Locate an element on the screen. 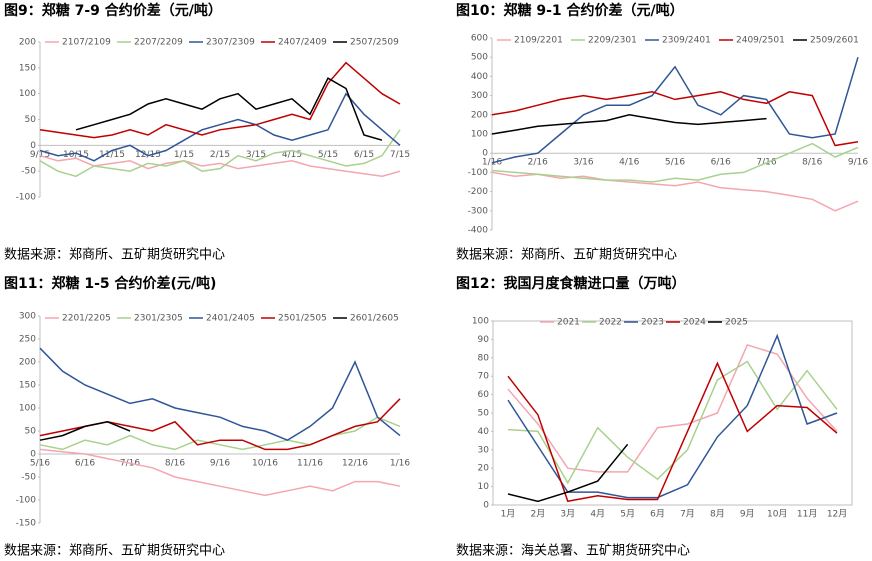  y-tick-label: -400 is located at coordinates (478, 231).